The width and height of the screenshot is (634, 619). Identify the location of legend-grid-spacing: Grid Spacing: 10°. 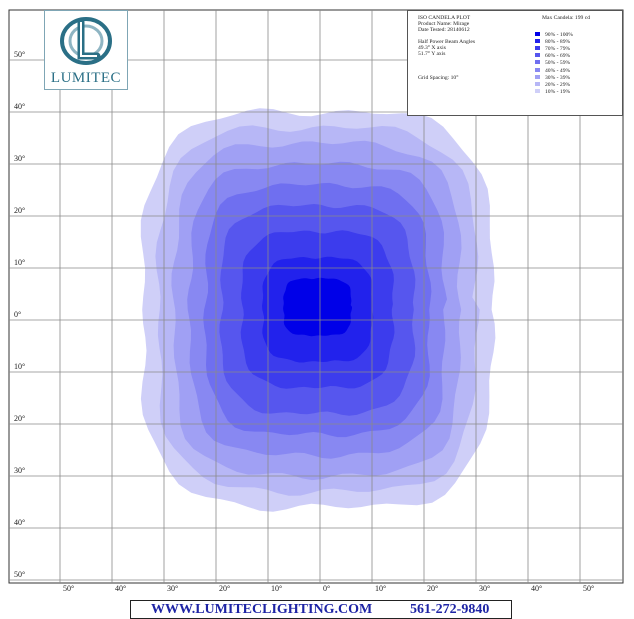
(438, 78).